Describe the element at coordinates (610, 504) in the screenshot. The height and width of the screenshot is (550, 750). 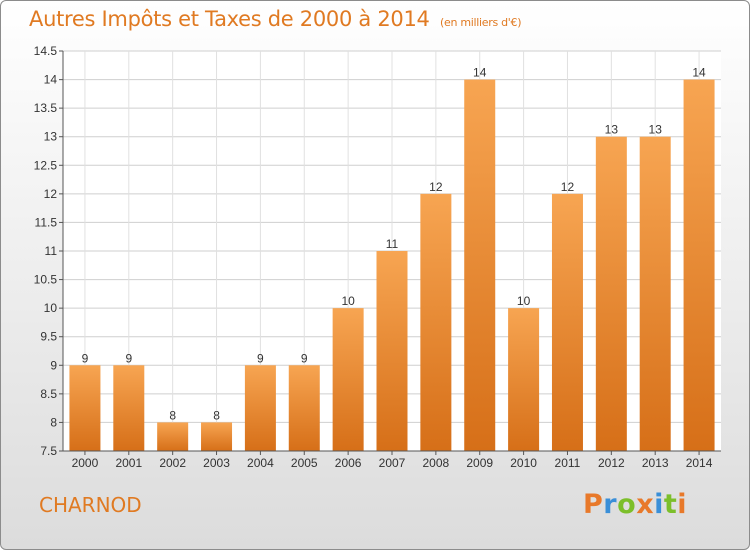
I see `logo-letter: r` at that location.